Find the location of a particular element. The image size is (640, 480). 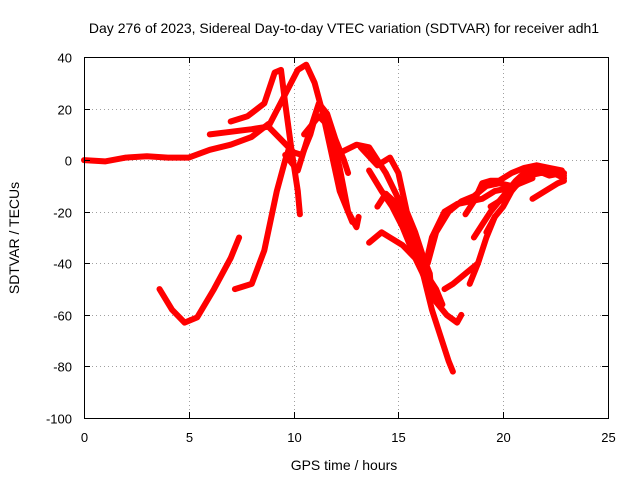

x-tick-label: 5 is located at coordinates (189, 437).